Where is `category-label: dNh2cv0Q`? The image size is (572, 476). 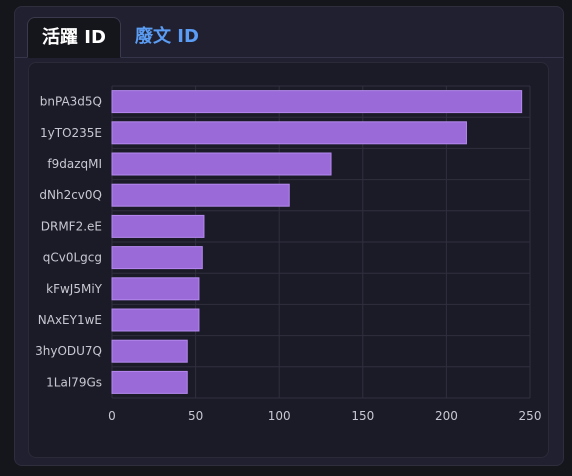
category-label: dNh2cv0Q is located at coordinates (70, 195).